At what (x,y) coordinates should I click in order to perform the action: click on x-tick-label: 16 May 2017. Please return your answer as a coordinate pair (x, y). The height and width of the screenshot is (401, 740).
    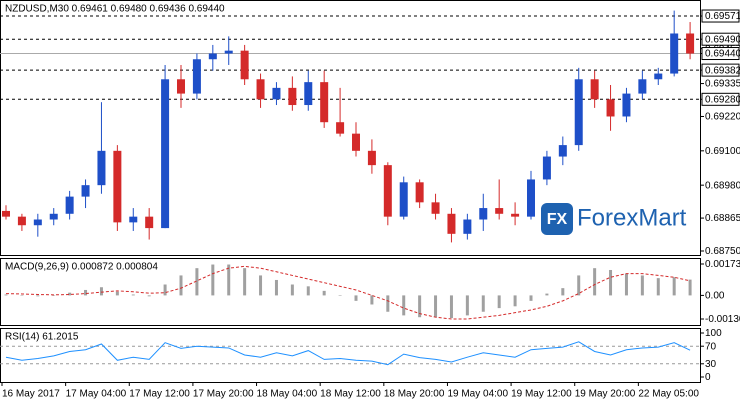
    Looking at the image, I should click on (31, 394).